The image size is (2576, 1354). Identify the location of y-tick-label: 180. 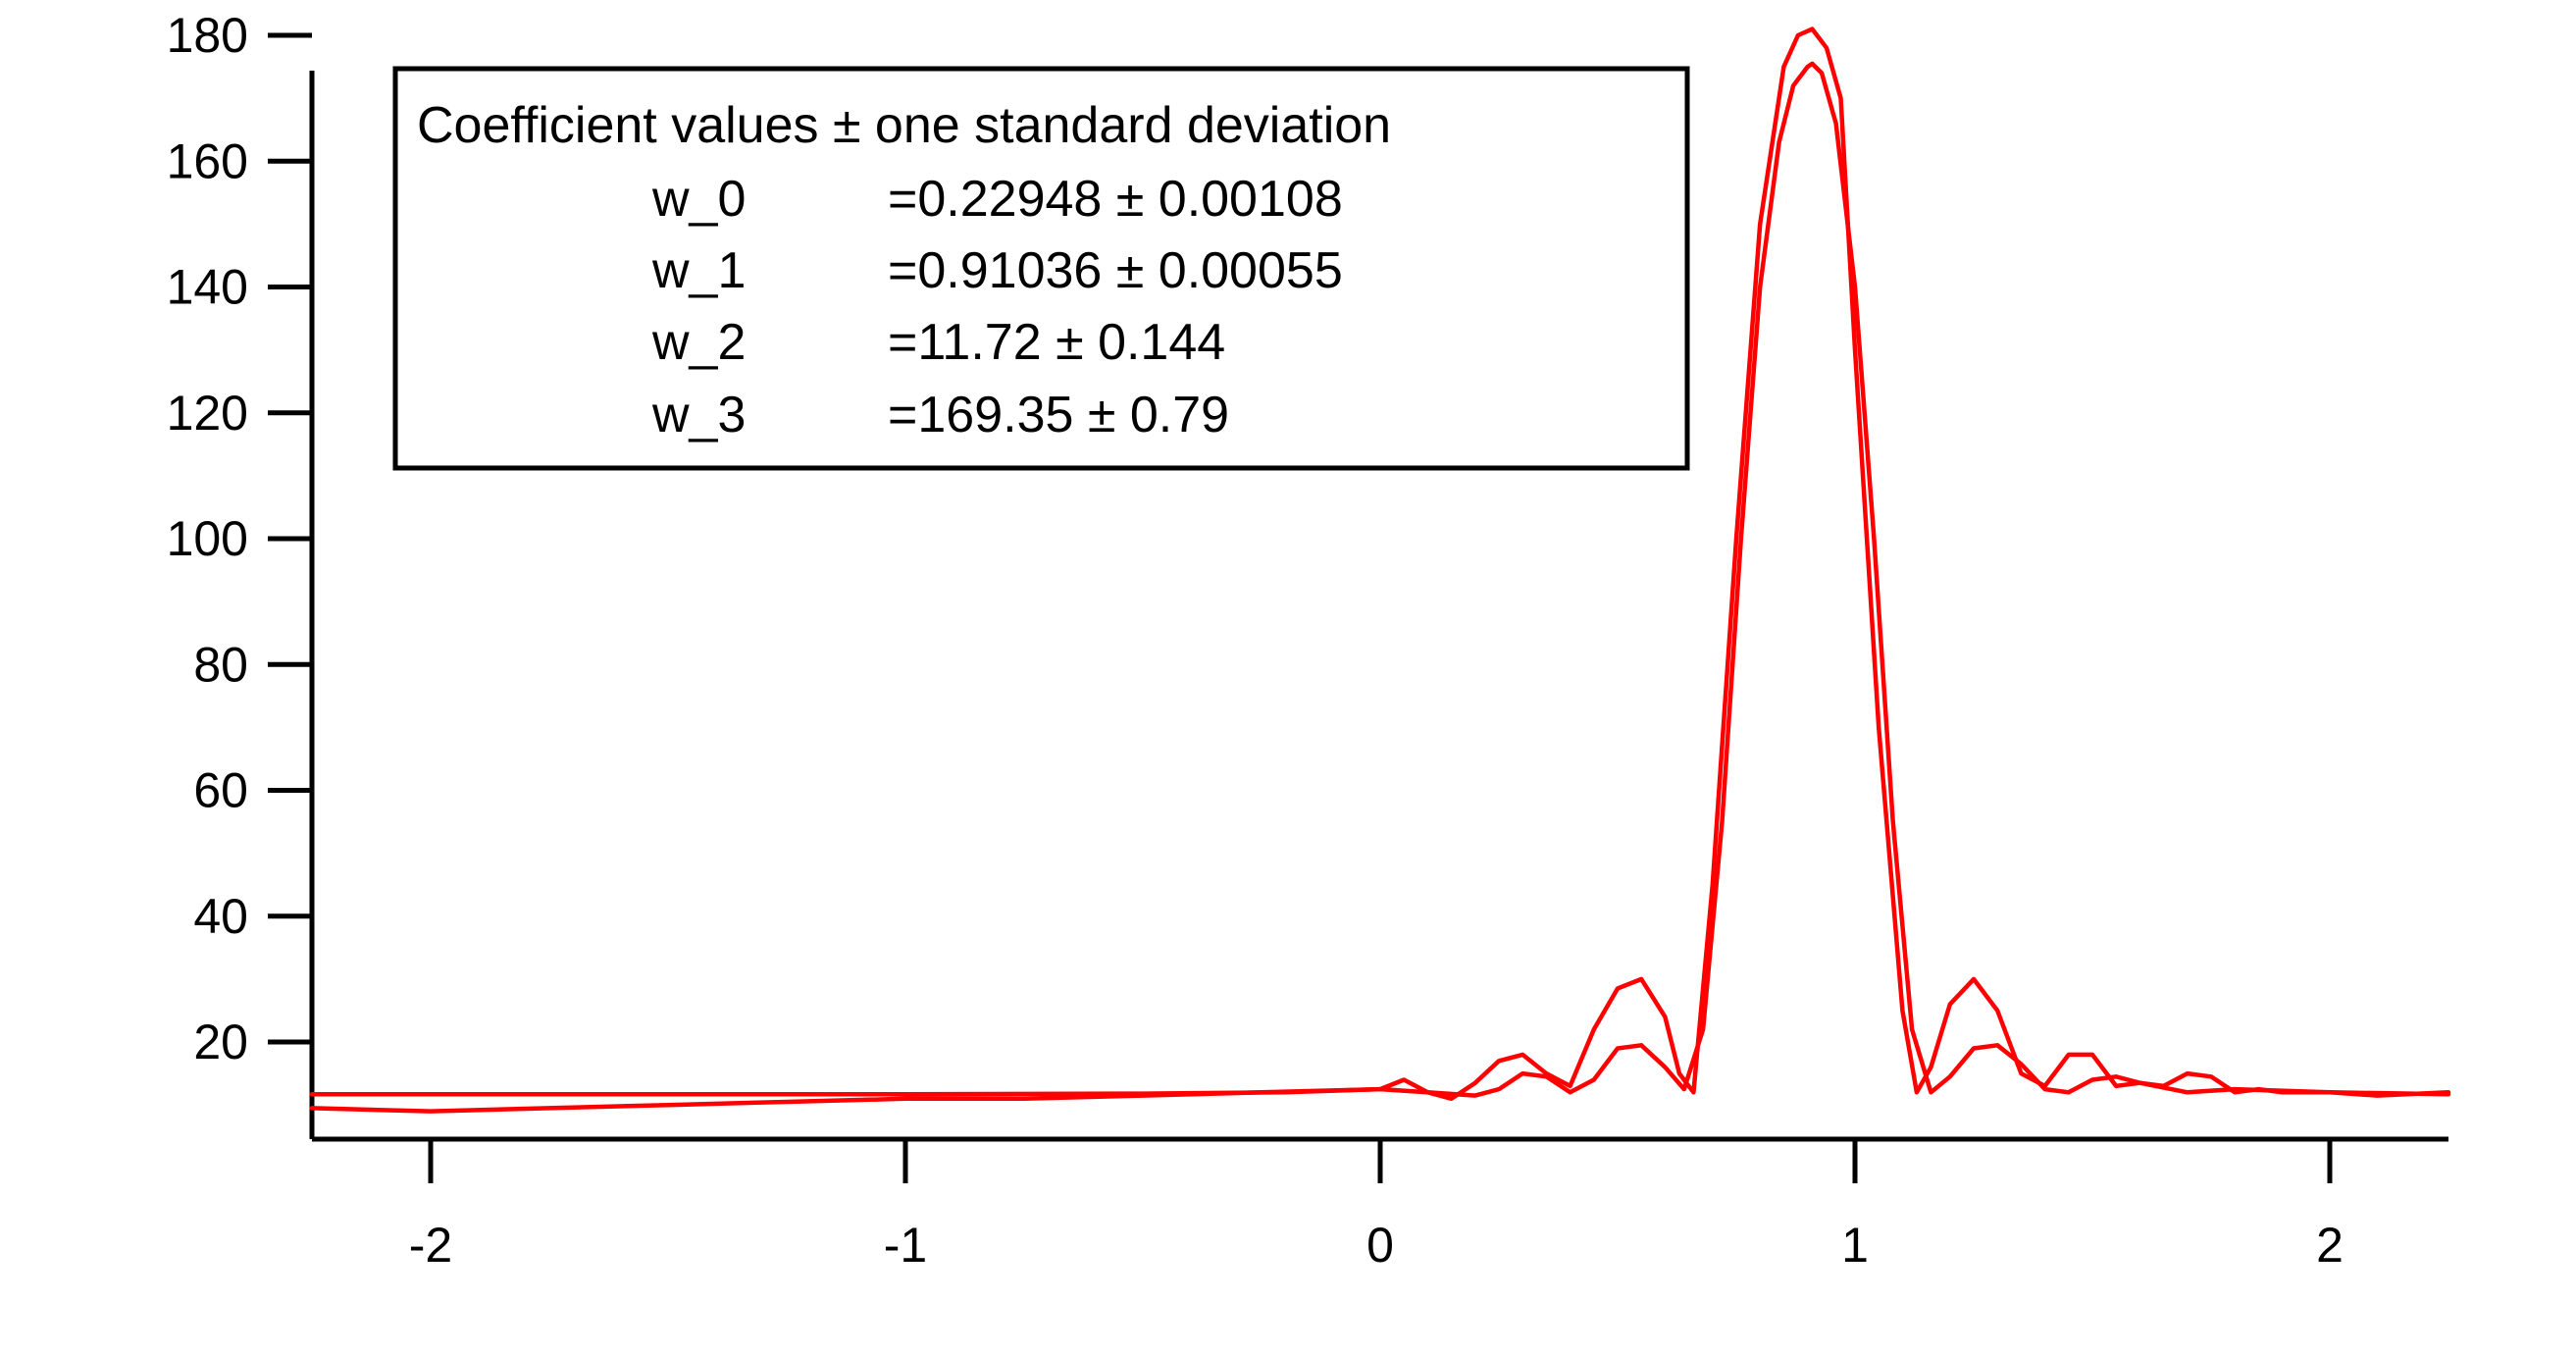
(207, 35).